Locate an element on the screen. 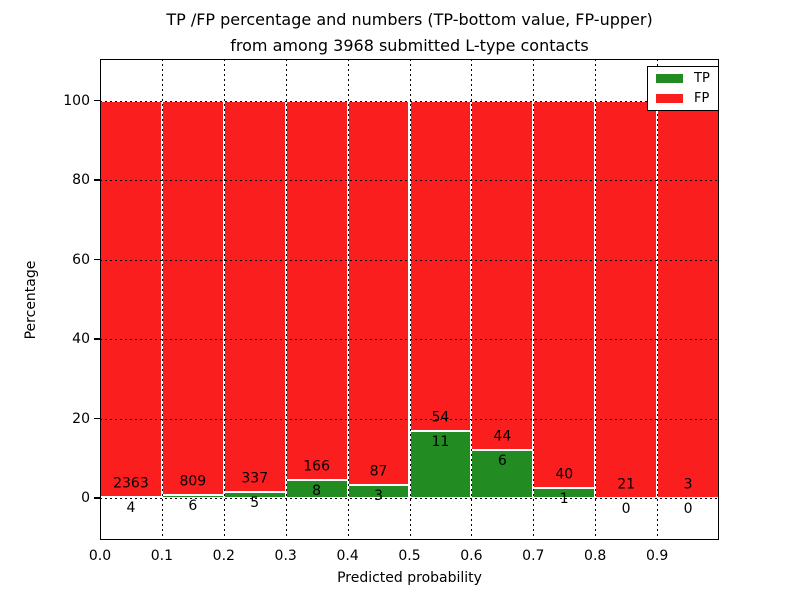 The image size is (800, 600). x-tick-label: 0.9 is located at coordinates (657, 556).